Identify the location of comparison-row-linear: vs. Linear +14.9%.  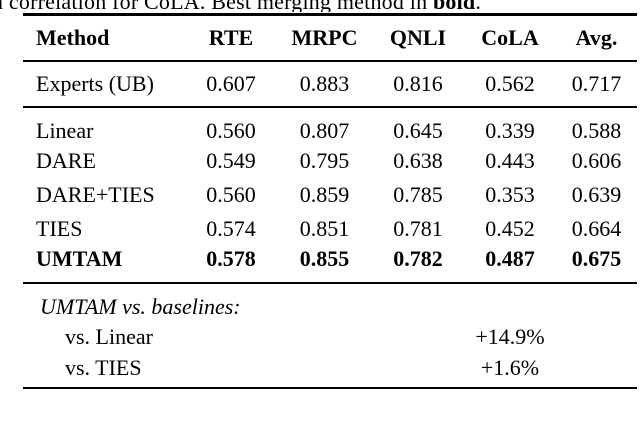
(330, 337).